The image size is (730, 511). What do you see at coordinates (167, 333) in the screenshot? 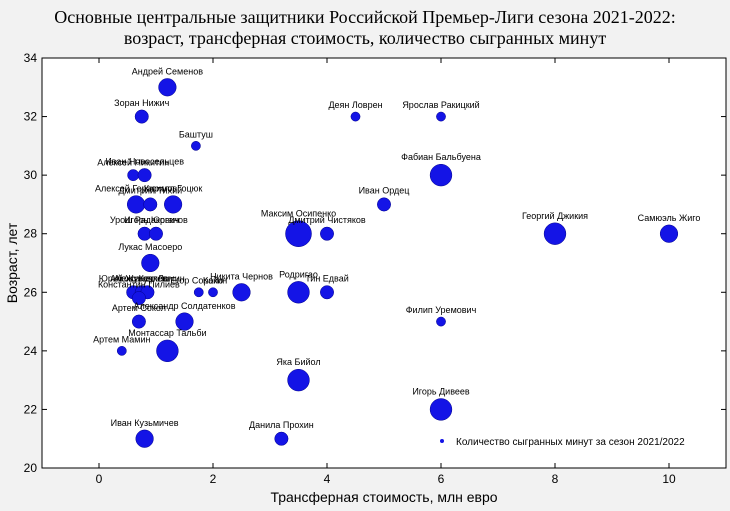
I see `data-label-31: Монтассар Тальби` at bounding box center [167, 333].